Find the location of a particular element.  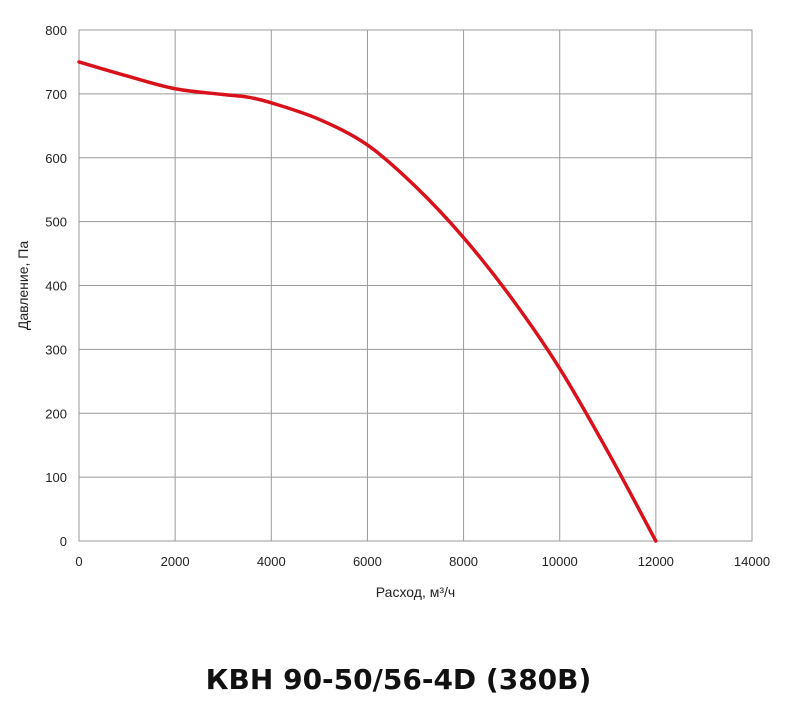

y-tick-labels: 0 100 200 300 400 500 600 700 800 is located at coordinates (56, 286).